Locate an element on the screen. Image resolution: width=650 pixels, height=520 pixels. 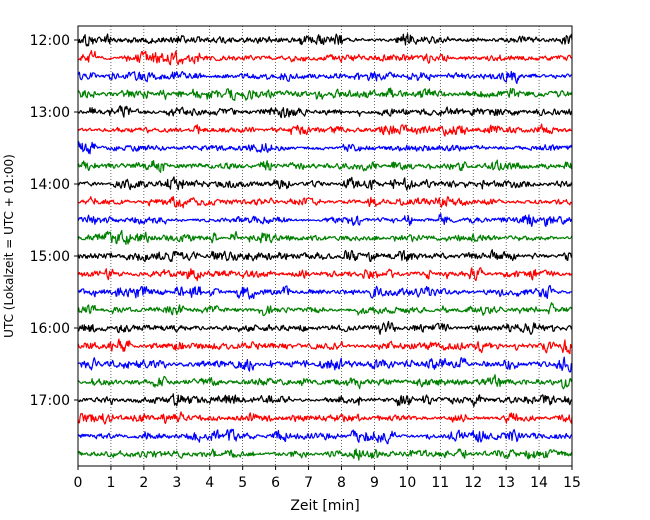
y-tick-label: 17:00 is located at coordinates (50, 401).